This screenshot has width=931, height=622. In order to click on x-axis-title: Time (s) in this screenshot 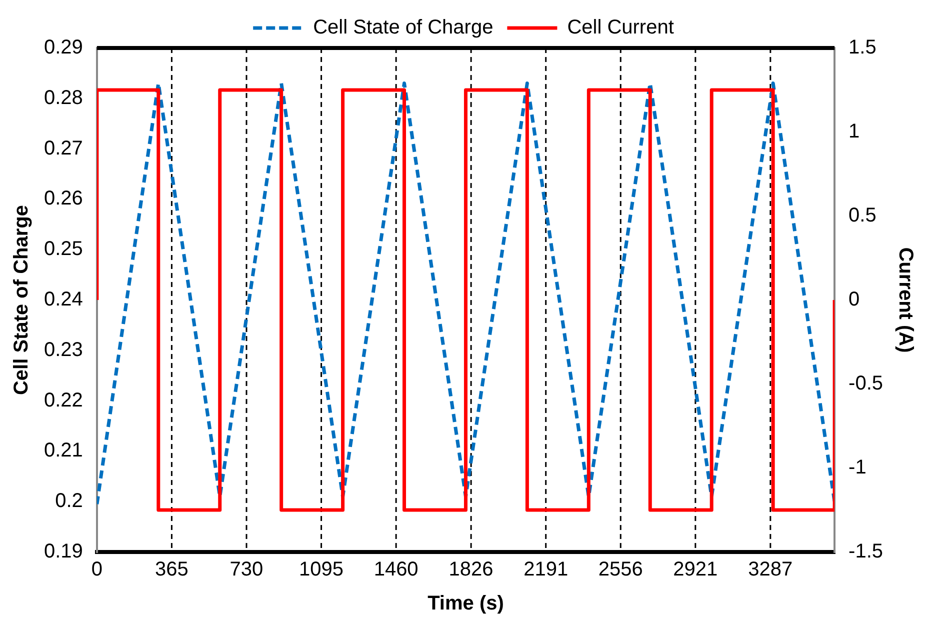, I will do `click(466, 603)`.